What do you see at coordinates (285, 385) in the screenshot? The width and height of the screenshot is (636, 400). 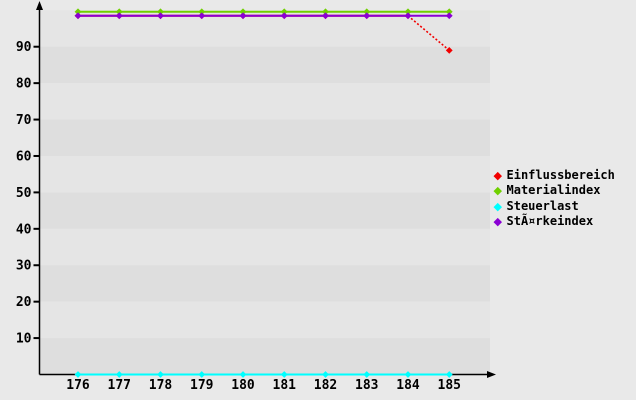 I see `x-tick-label: 181` at bounding box center [285, 385].